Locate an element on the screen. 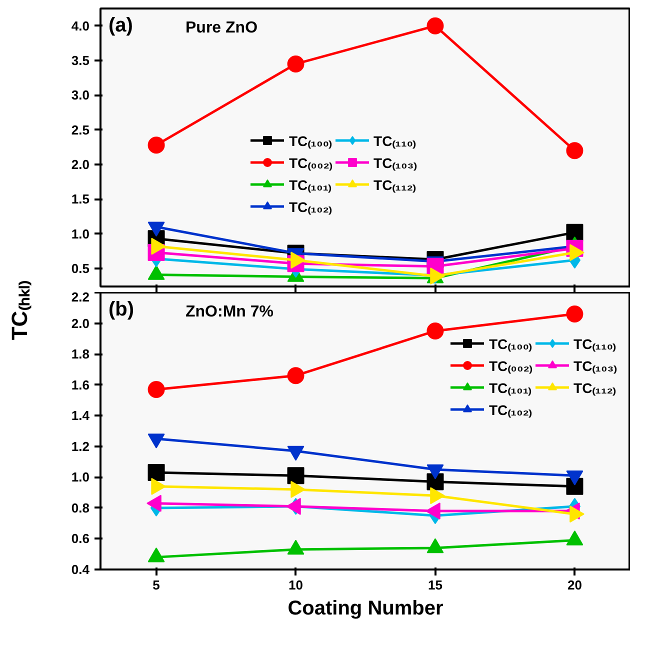 This screenshot has width=664, height=664. y-tick-label: 1.8 is located at coordinates (80, 354).